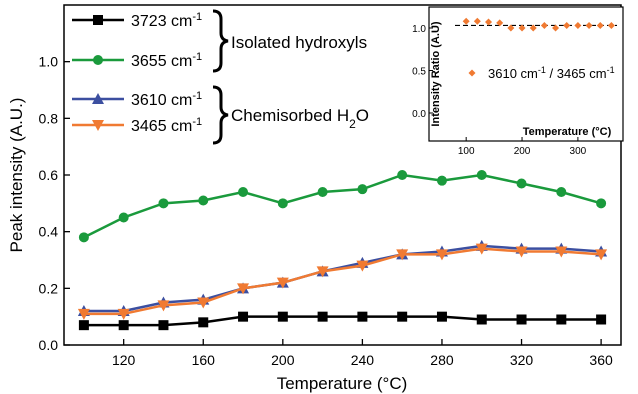  I want to click on legend-entry-3: 3610 cm-1, so click(137, 99).